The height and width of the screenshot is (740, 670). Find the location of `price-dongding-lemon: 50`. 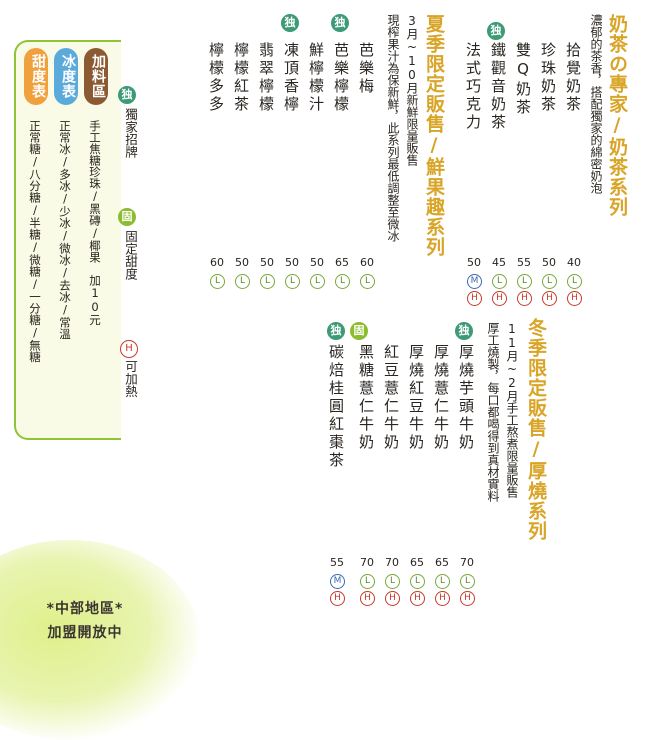

price-dongding-lemon: 50 is located at coordinates (292, 262).